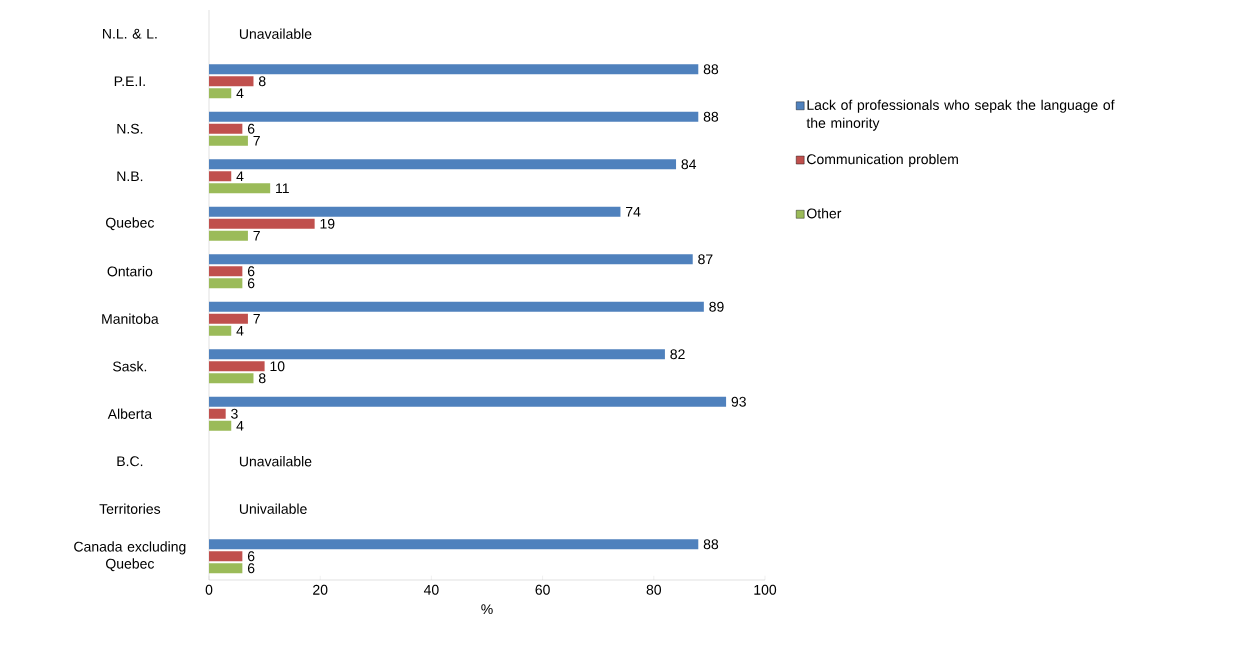 The height and width of the screenshot is (652, 1251). Describe the element at coordinates (765, 589) in the screenshot. I see `x-tick-label: 100` at that location.